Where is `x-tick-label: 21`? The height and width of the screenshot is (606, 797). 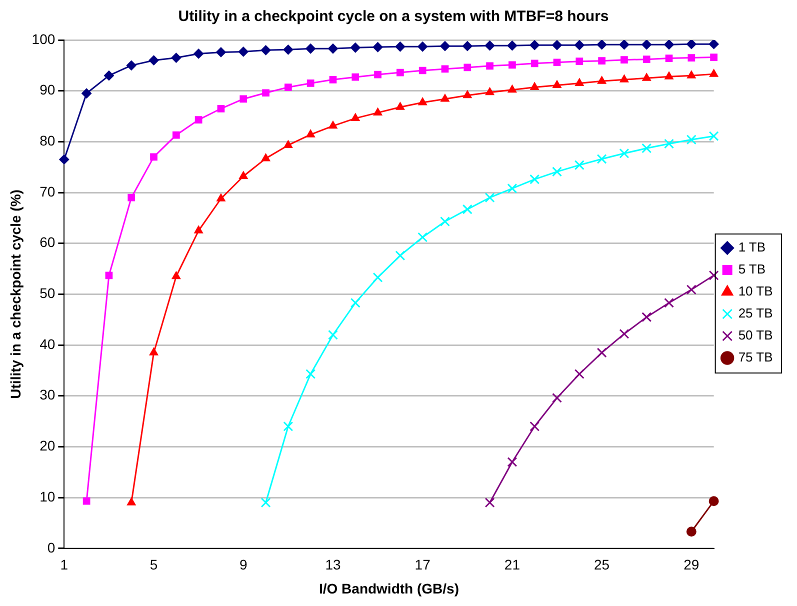 x-tick-label: 21 is located at coordinates (512, 564).